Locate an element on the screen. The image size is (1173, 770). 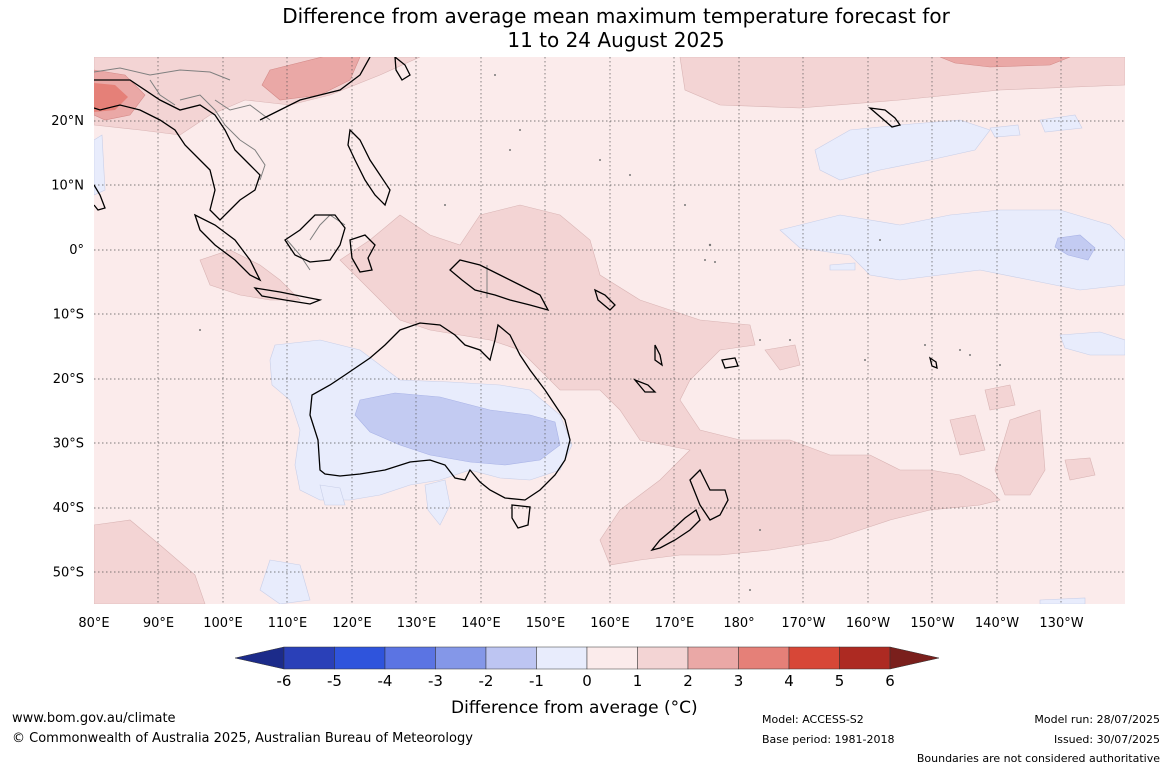
latitude-labels: 20°N 10°N 0° 10°S 20°S 30°S 40°S 50°S is located at coordinates (67, 347).